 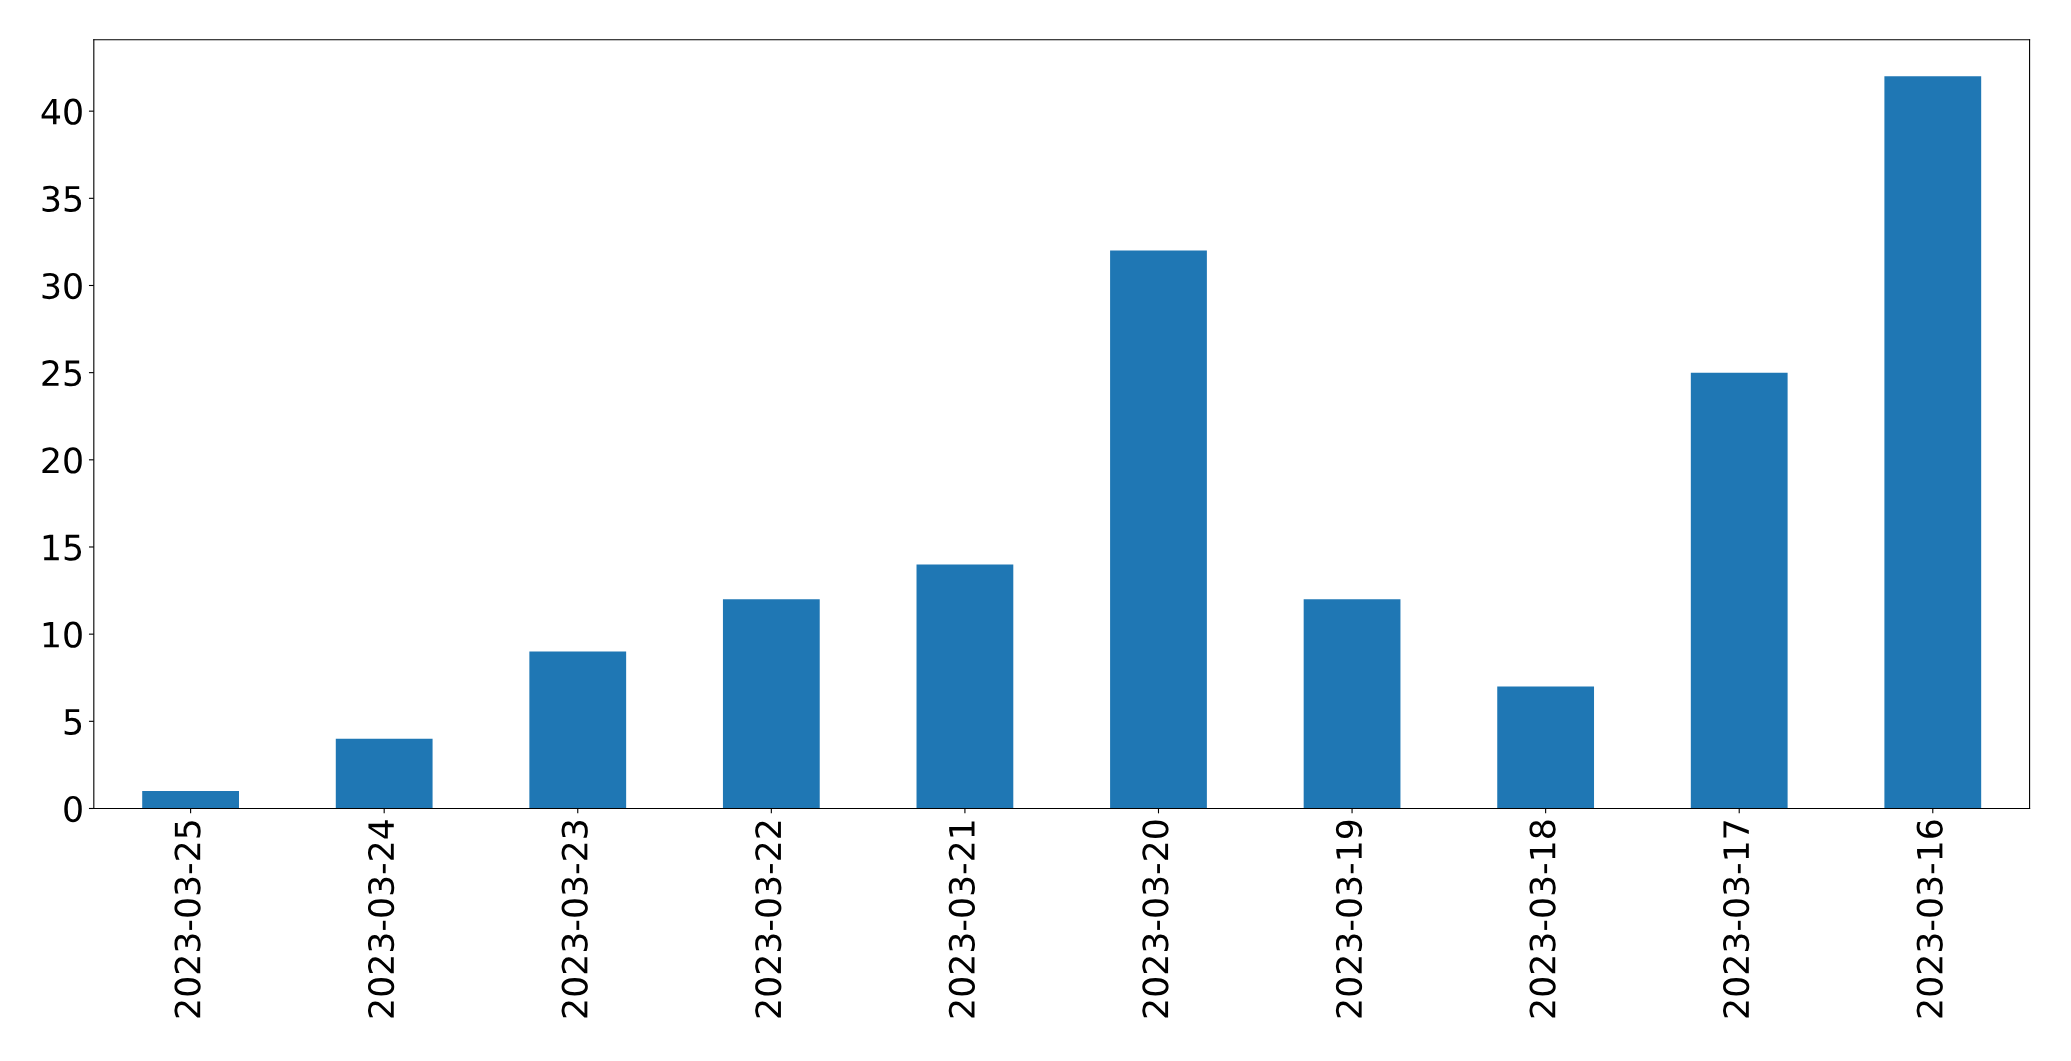 I want to click on x-tick-label: 2023-03-18, so click(x=1542, y=919).